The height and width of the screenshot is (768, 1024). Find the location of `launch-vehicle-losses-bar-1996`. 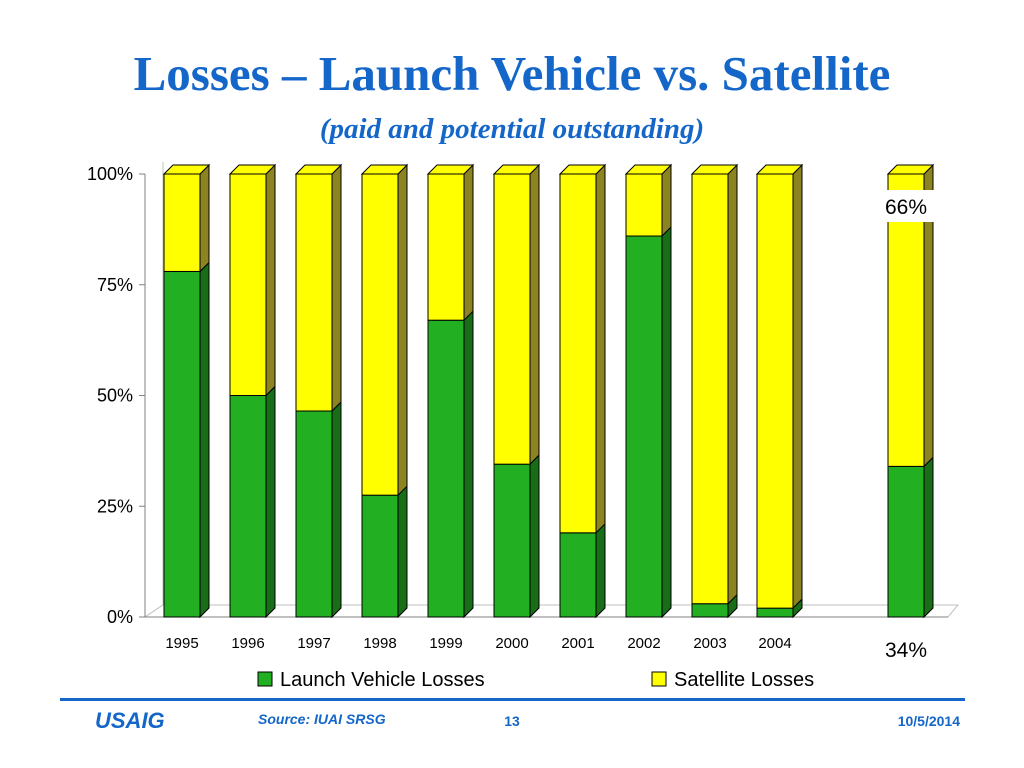

launch-vehicle-losses-bar-1996 is located at coordinates (248, 506).